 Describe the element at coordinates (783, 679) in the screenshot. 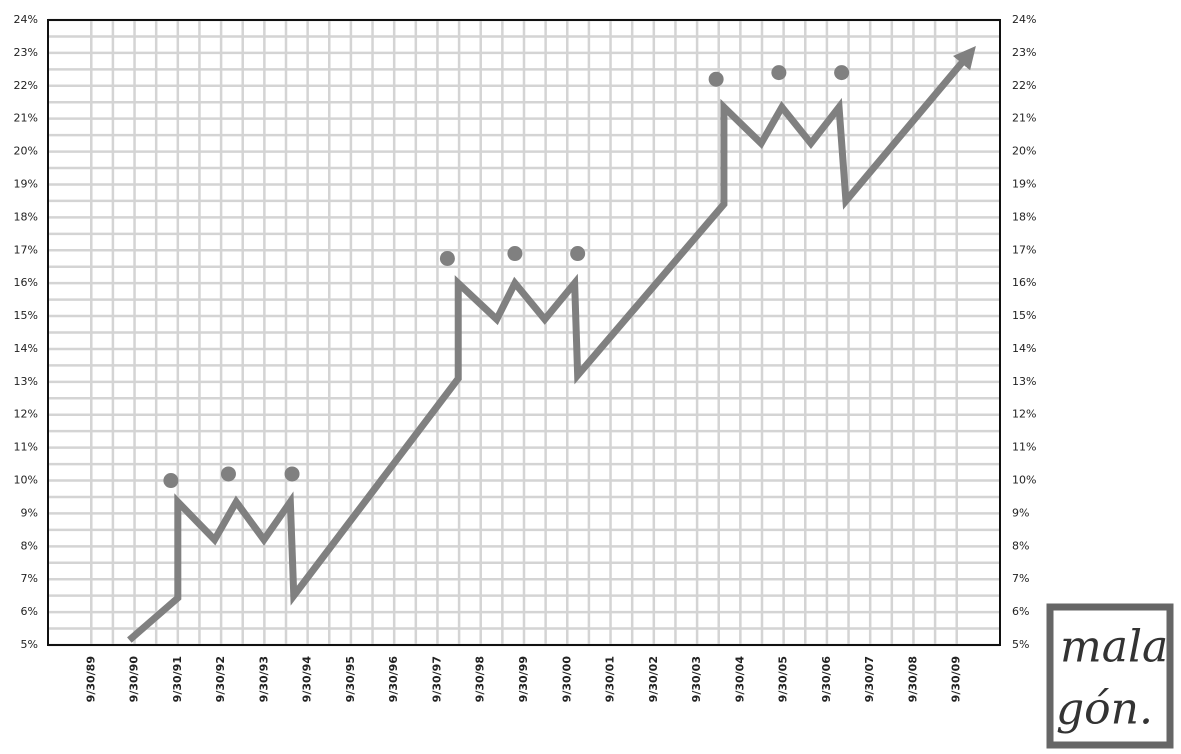

I see `x-tick-label: 9/30/05` at that location.